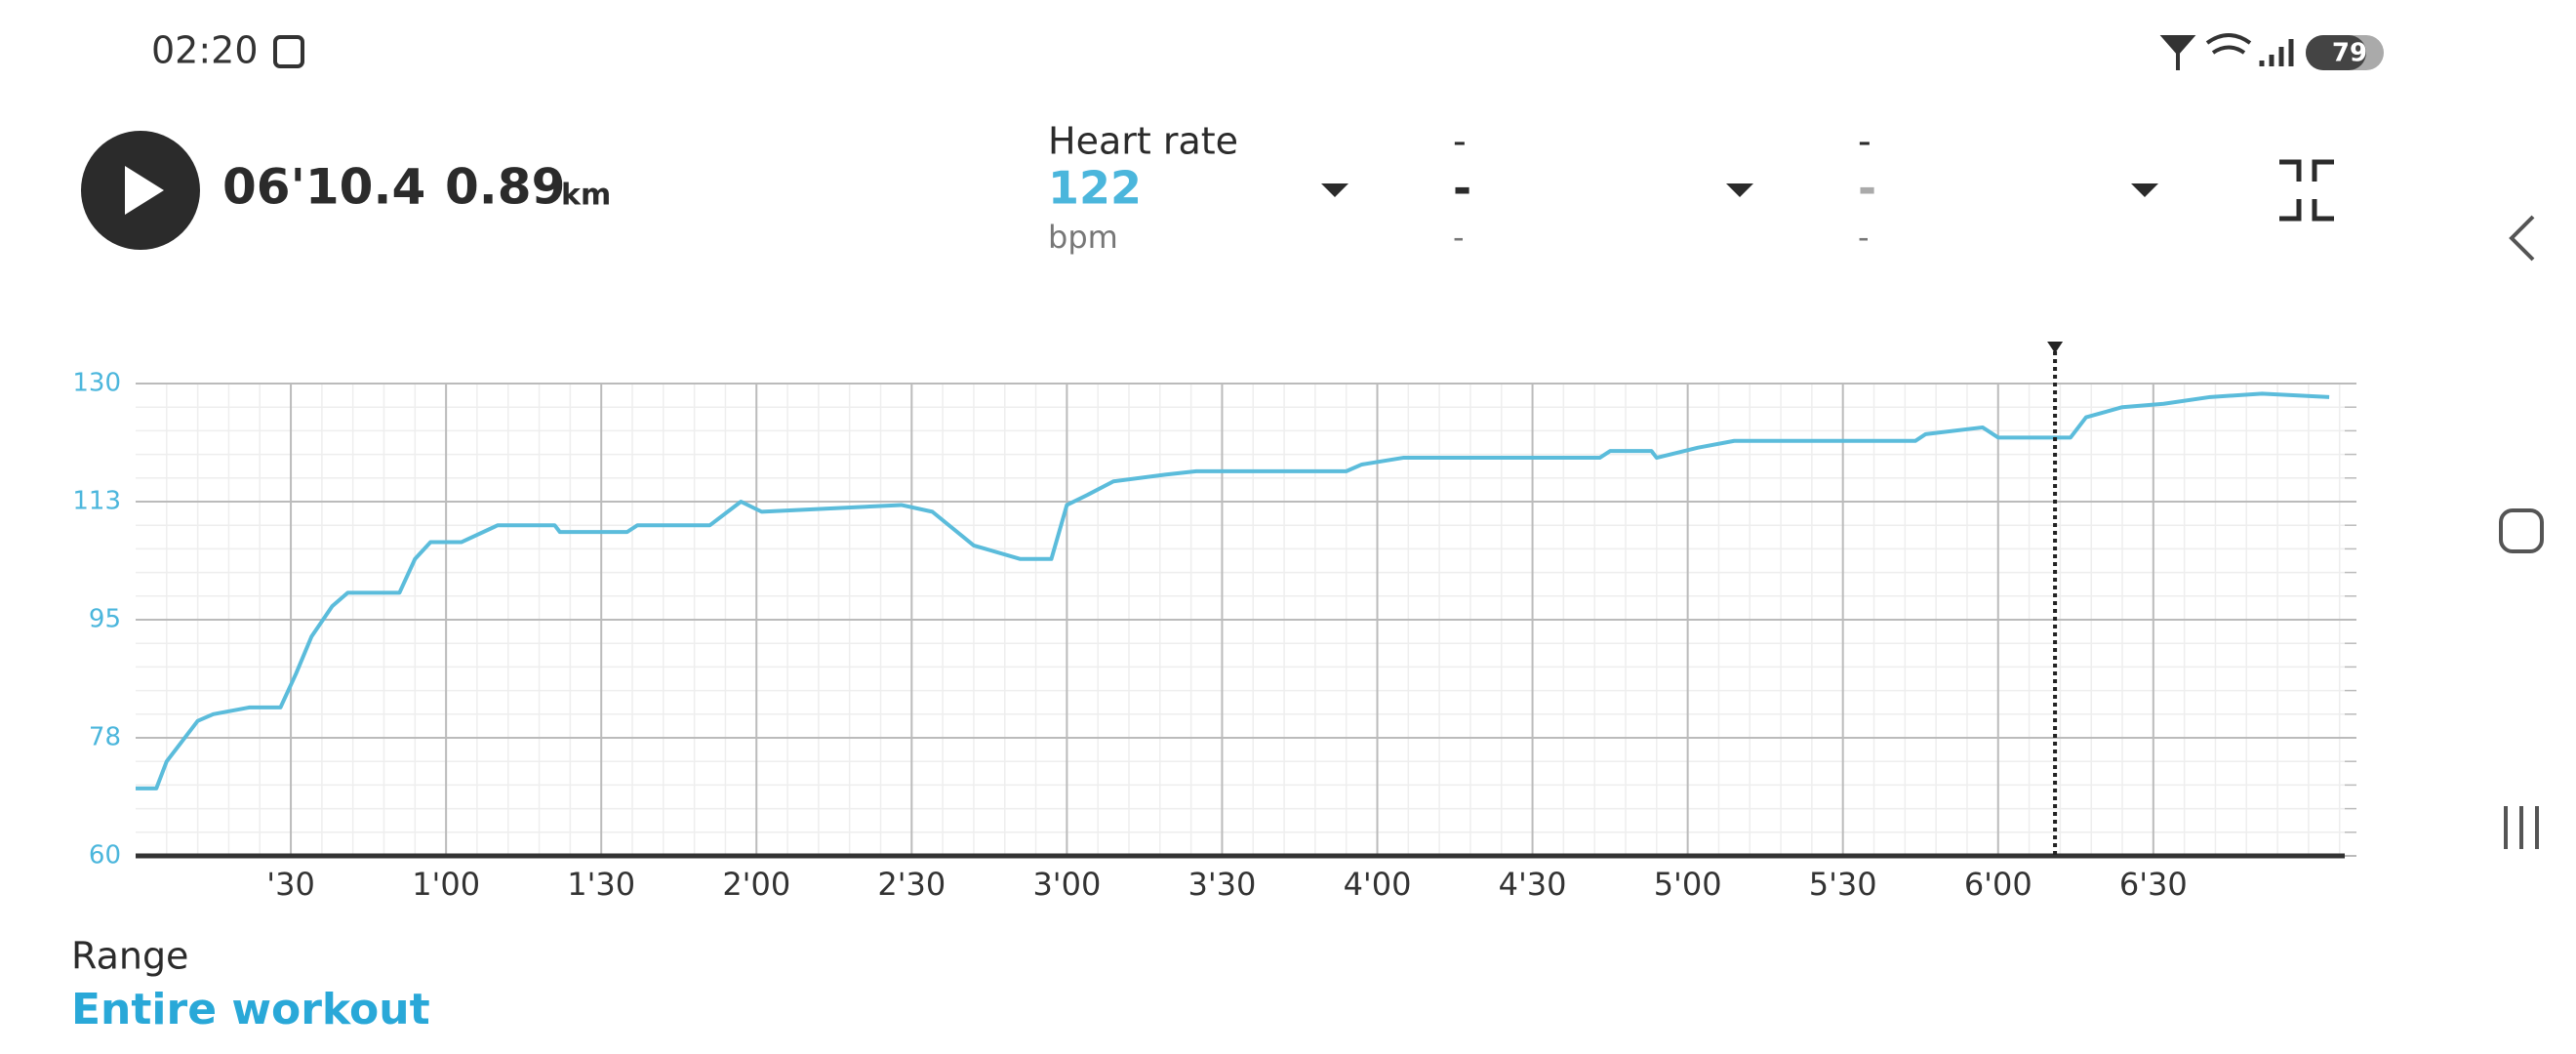 The height and width of the screenshot is (1054, 2576). Describe the element at coordinates (2177, 53) in the screenshot. I see `signal-icon` at that location.